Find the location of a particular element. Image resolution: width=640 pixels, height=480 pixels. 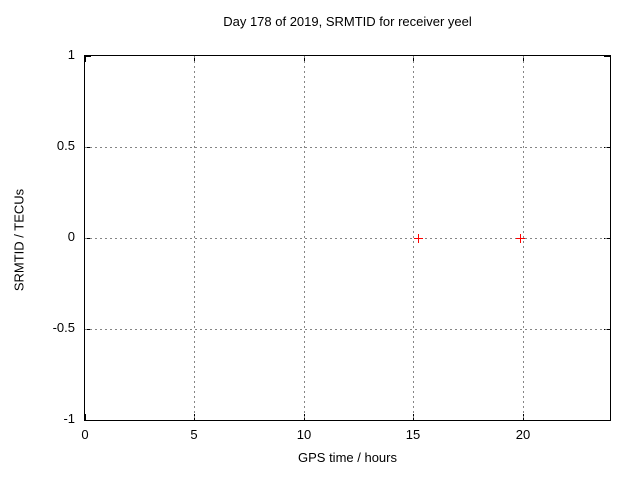

x-tick-label: 15 is located at coordinates (413, 434).